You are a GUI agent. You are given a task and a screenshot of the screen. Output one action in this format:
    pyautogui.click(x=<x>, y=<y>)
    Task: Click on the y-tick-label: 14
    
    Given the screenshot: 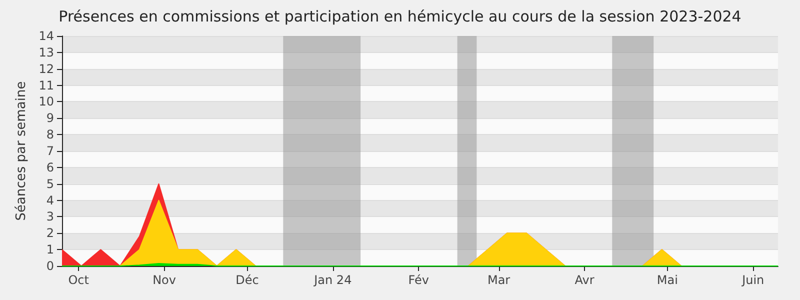 What is the action you would take?
    pyautogui.click(x=46, y=36)
    